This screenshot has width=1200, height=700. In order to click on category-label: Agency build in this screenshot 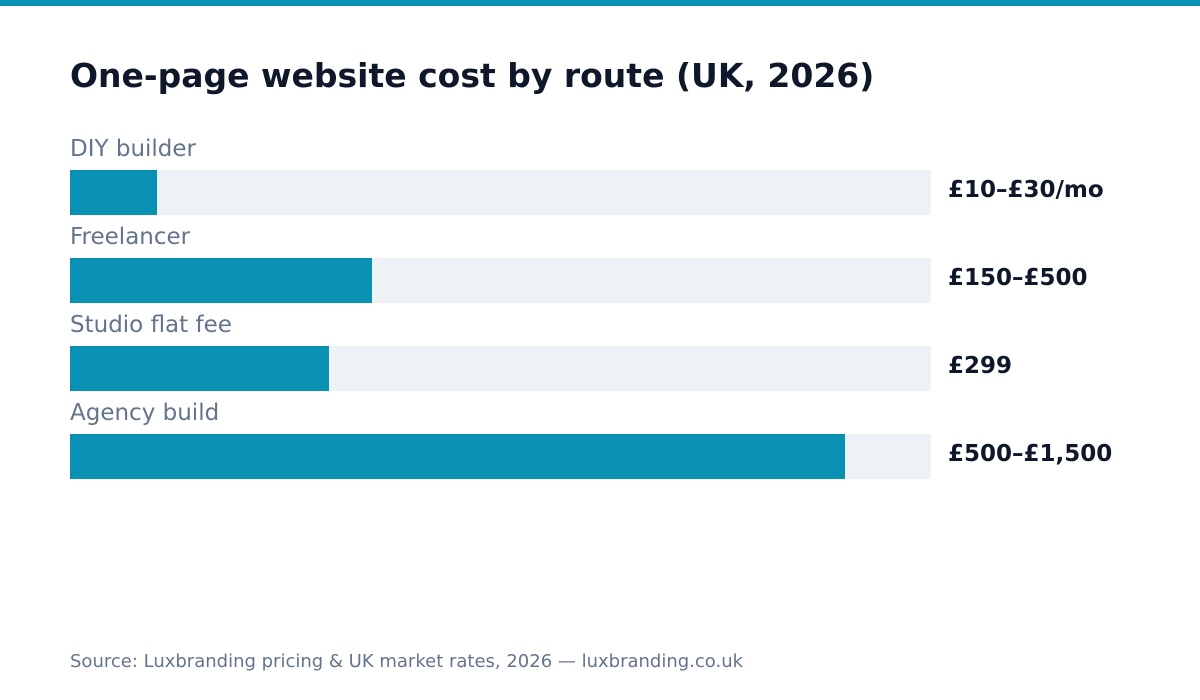, I will do `click(145, 413)`.